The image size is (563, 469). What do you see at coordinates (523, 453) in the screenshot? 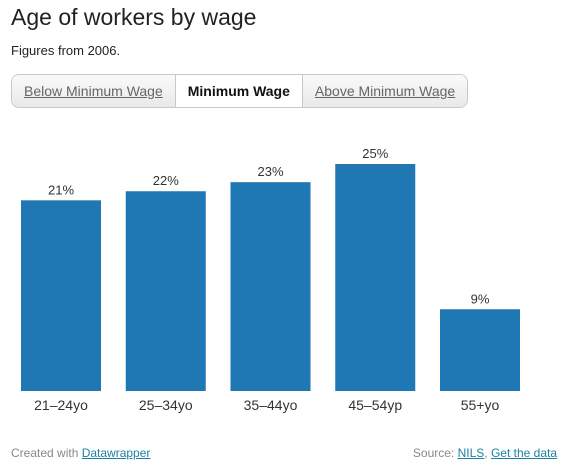
I see `get-the-data-link: Get the data` at bounding box center [523, 453].